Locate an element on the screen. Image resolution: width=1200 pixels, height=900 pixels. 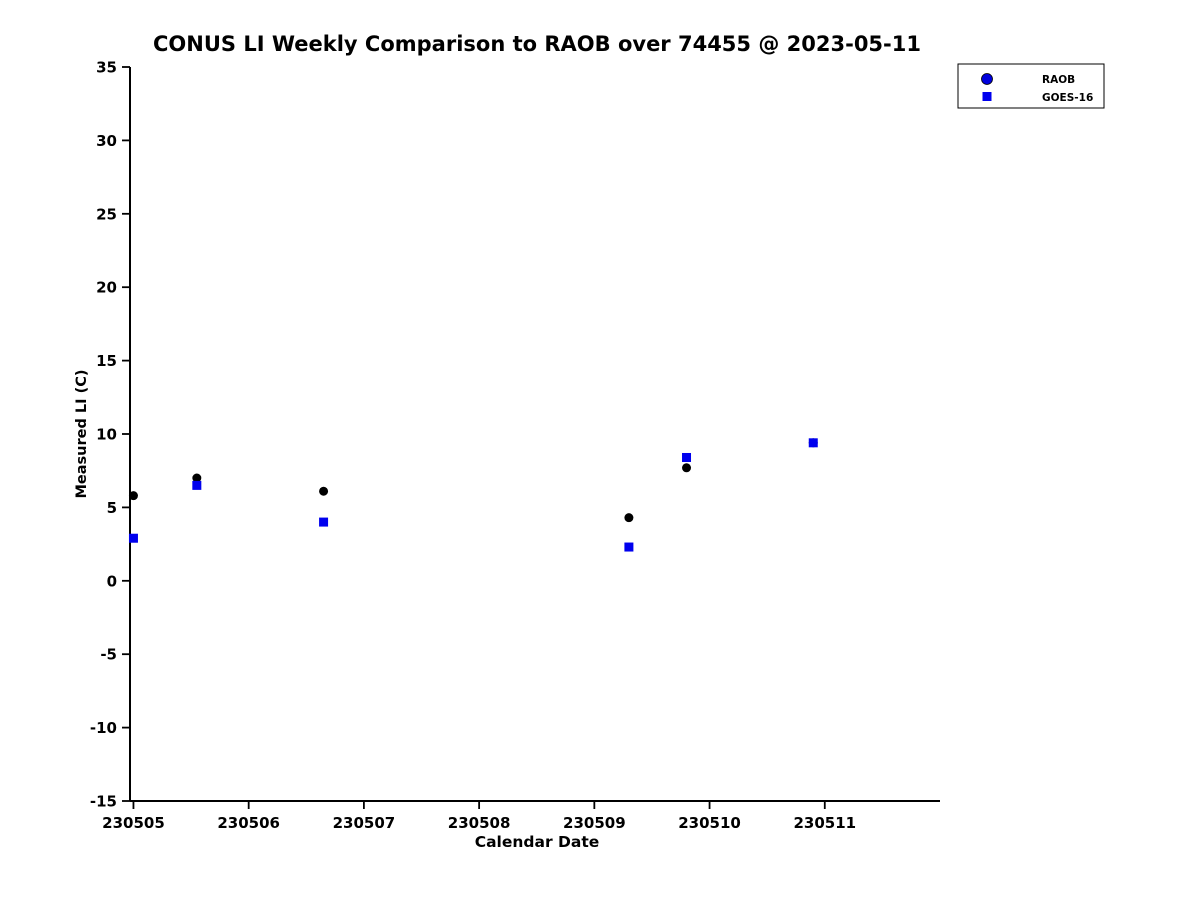
y-tick-label: -10 is located at coordinates (103, 728).